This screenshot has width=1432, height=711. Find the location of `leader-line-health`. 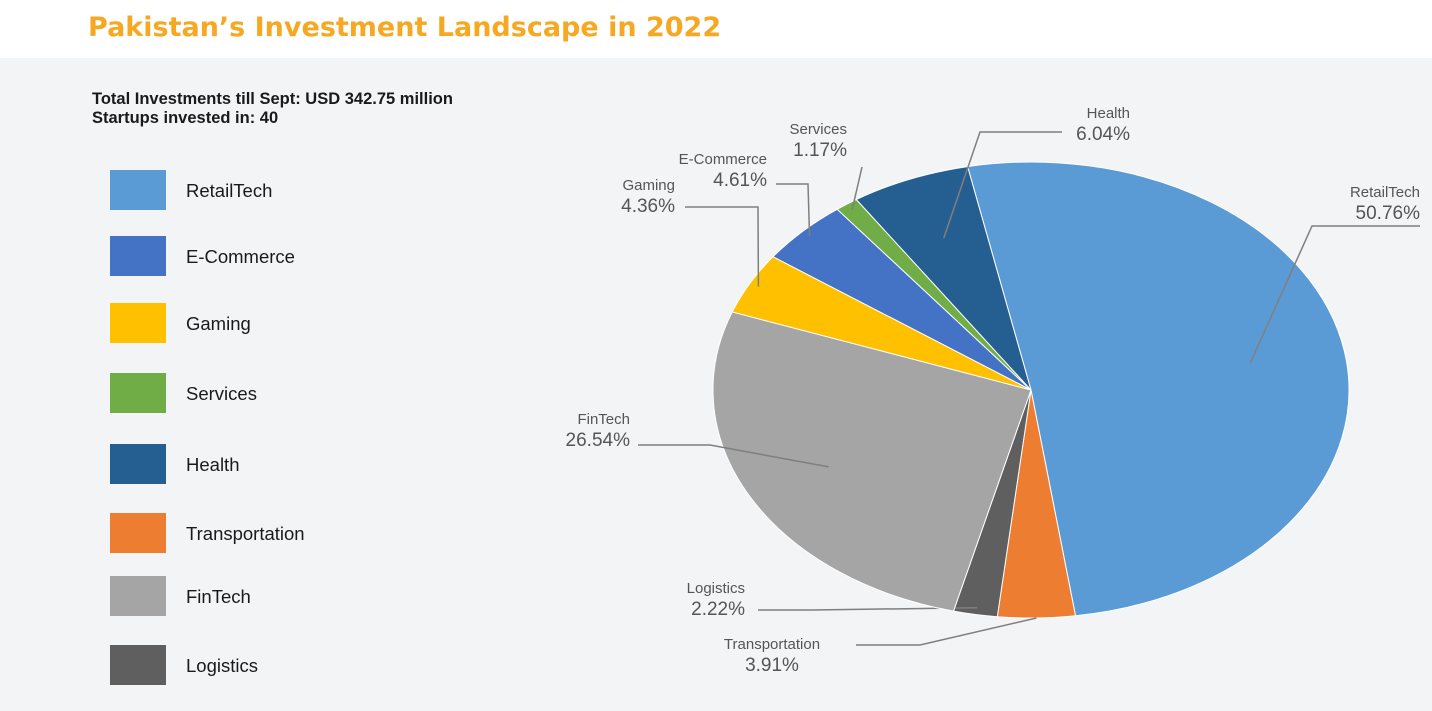

leader-line-health is located at coordinates (1002, 185).